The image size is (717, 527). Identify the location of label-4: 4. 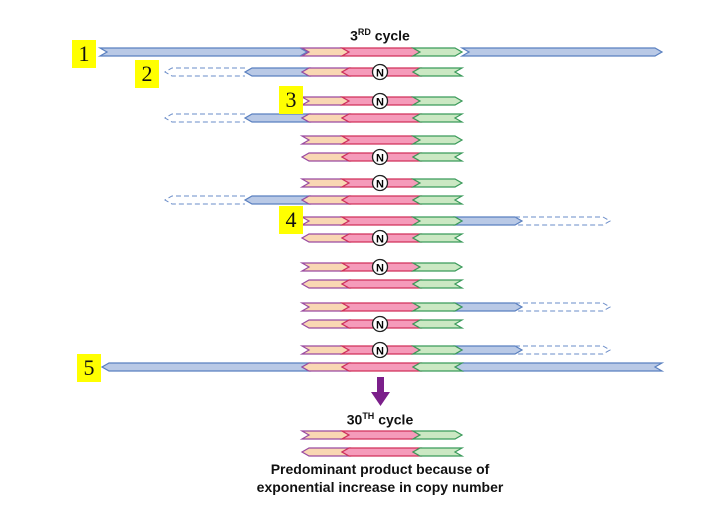
(291, 220).